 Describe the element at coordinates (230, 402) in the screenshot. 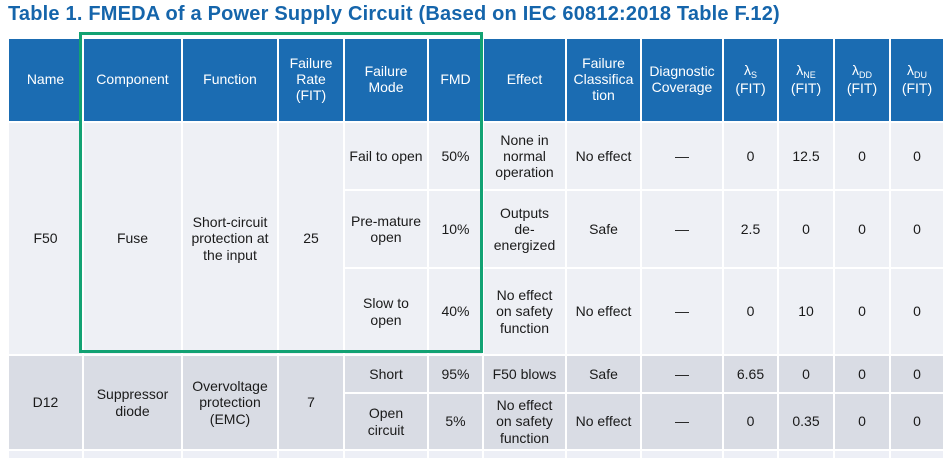

I see `cell-d12-function: Overvoltage protection (EMC)` at that location.